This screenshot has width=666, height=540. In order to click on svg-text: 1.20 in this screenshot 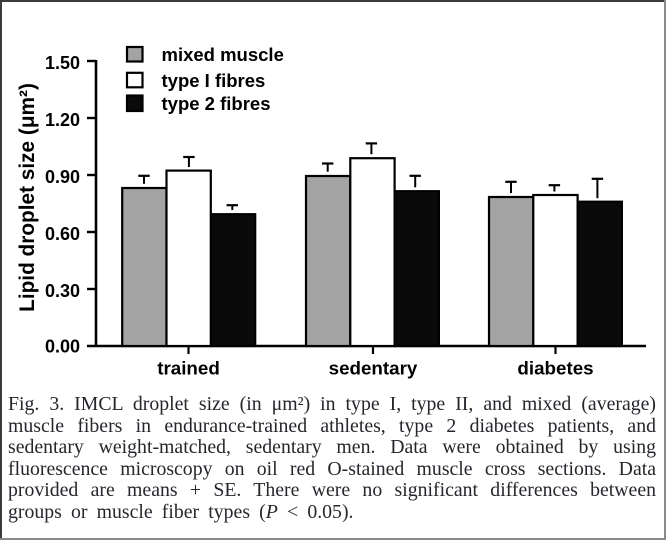, I will do `click(62, 120)`.